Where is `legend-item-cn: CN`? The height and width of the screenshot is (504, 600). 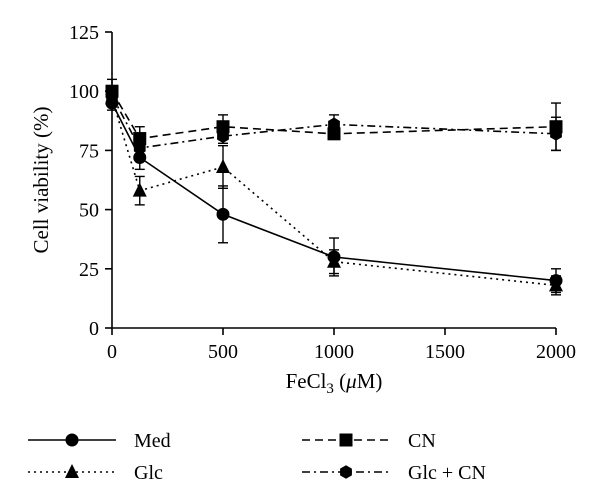
legend-item-cn: CN is located at coordinates (369, 441).